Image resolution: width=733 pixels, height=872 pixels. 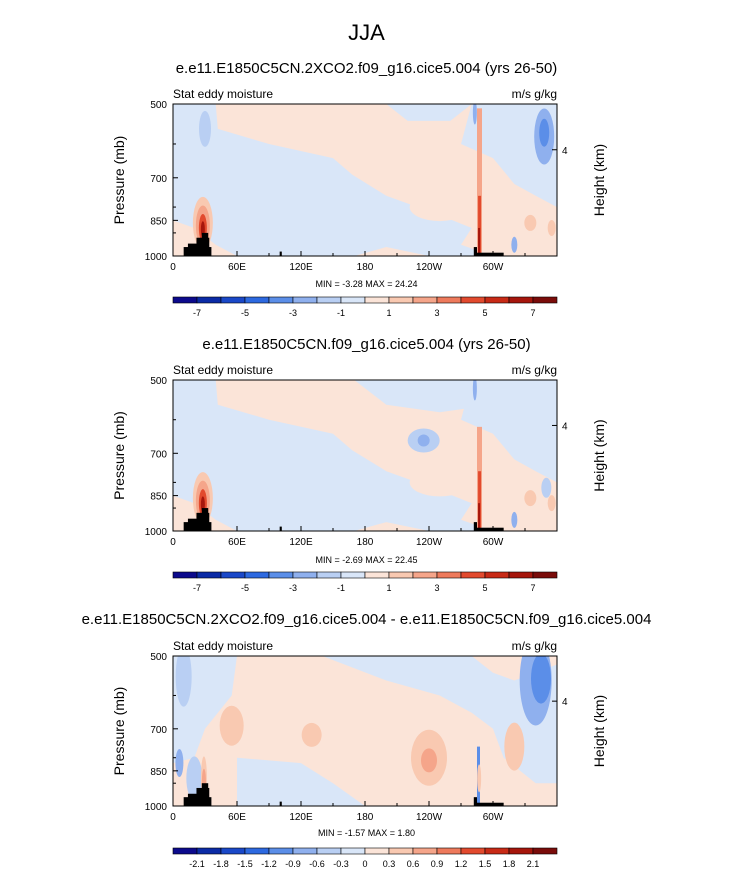 What do you see at coordinates (366, 833) in the screenshot?
I see `min-max-stats: MIN = -1.57 MAX = 1.80` at bounding box center [366, 833].